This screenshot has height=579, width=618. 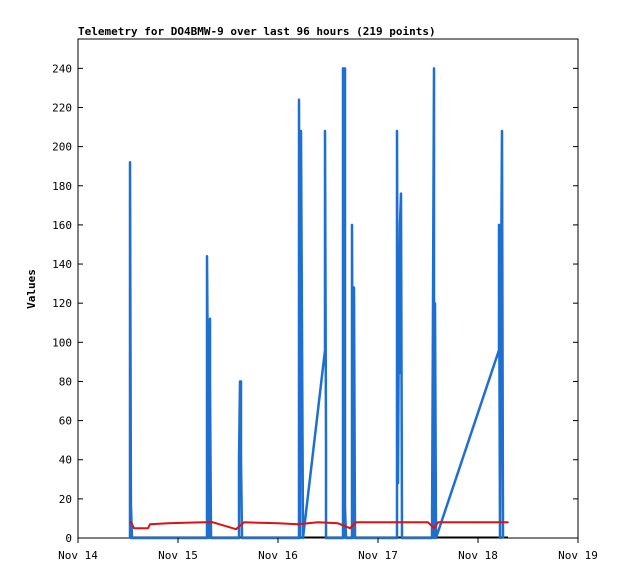 What do you see at coordinates (62, 342) in the screenshot?
I see `y-tick-label: 100` at bounding box center [62, 342].